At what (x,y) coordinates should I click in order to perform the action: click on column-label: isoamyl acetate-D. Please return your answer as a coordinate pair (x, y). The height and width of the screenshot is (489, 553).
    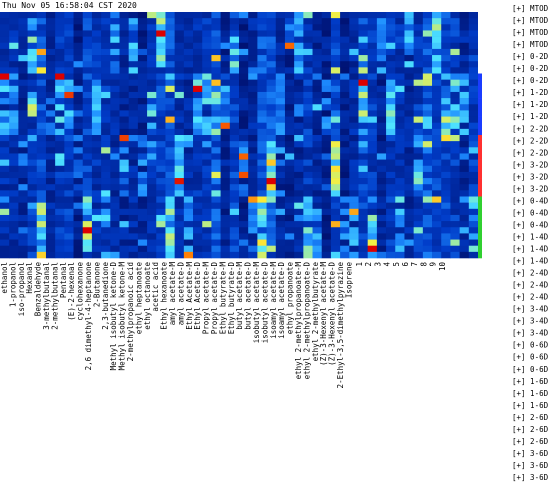
    Looking at the image, I should click on (281, 300).